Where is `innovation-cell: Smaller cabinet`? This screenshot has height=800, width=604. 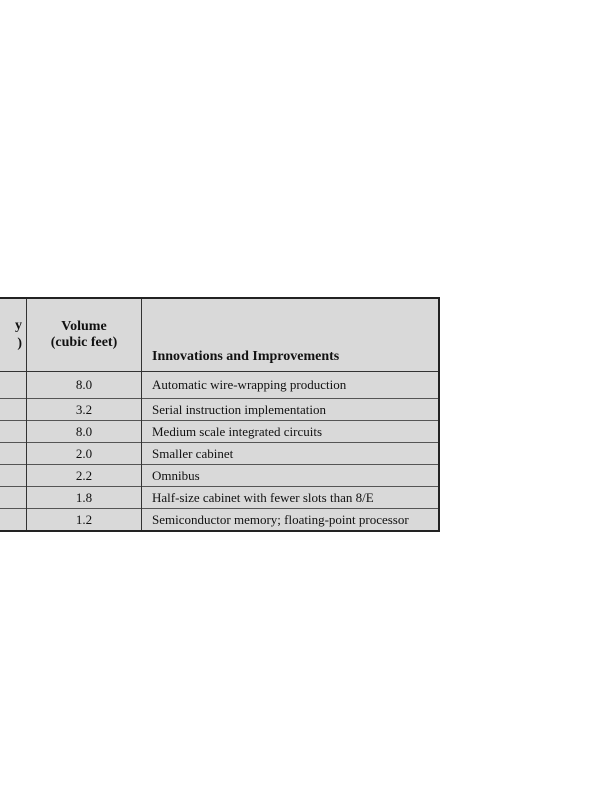
innovation-cell: Smaller cabinet is located at coordinates (290, 453).